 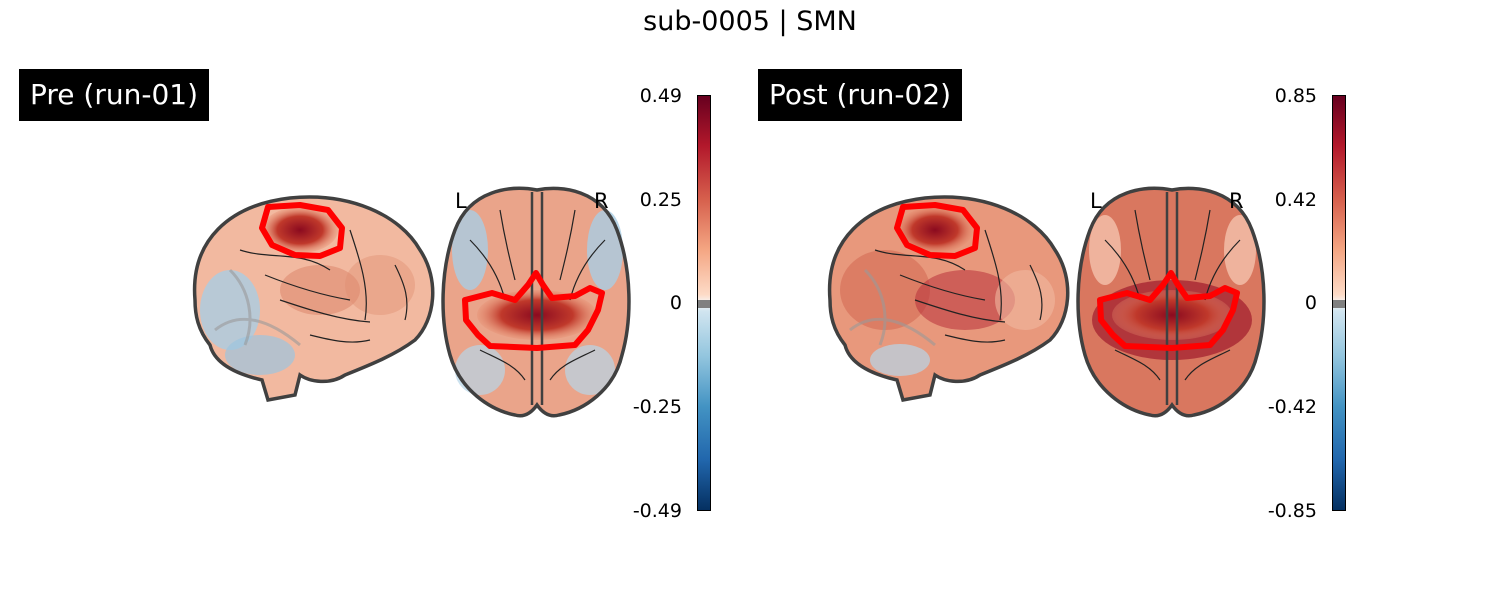 I want to click on colorbar-tick: 0.49, so click(x=660, y=96).